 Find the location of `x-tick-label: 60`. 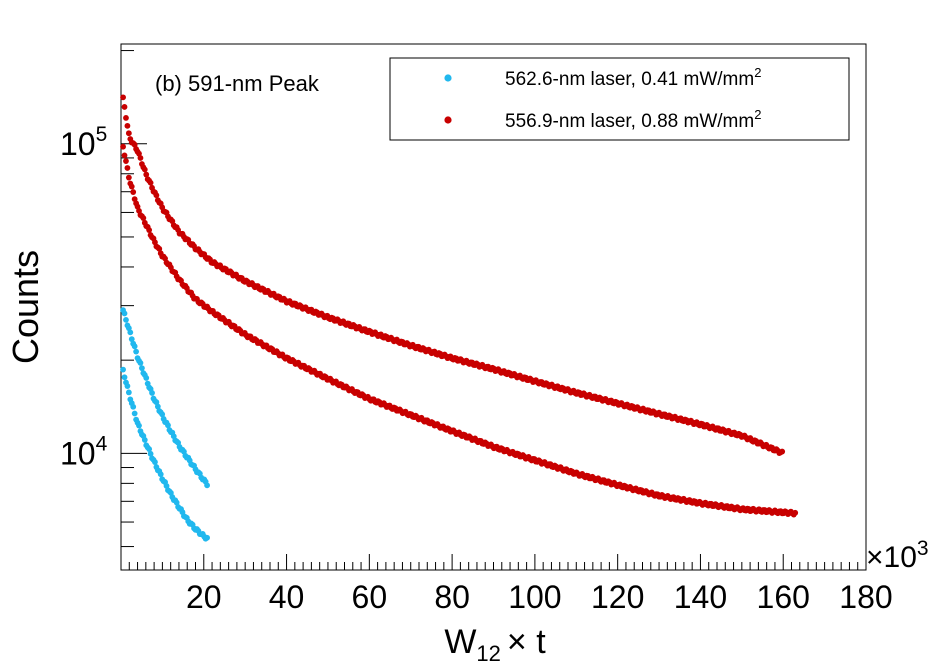

x-tick-label: 60 is located at coordinates (370, 597).